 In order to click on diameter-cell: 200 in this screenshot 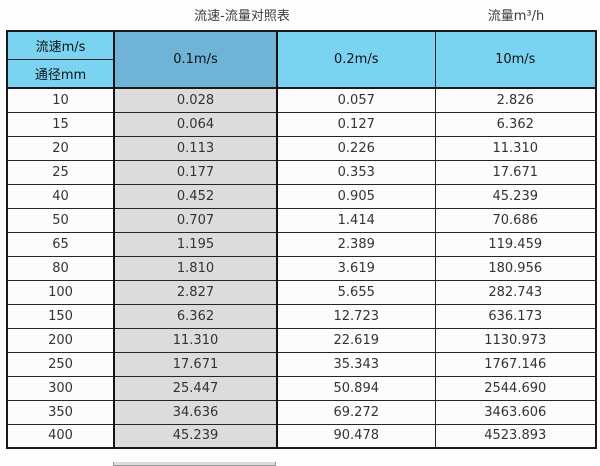, I will do `click(60, 340)`.